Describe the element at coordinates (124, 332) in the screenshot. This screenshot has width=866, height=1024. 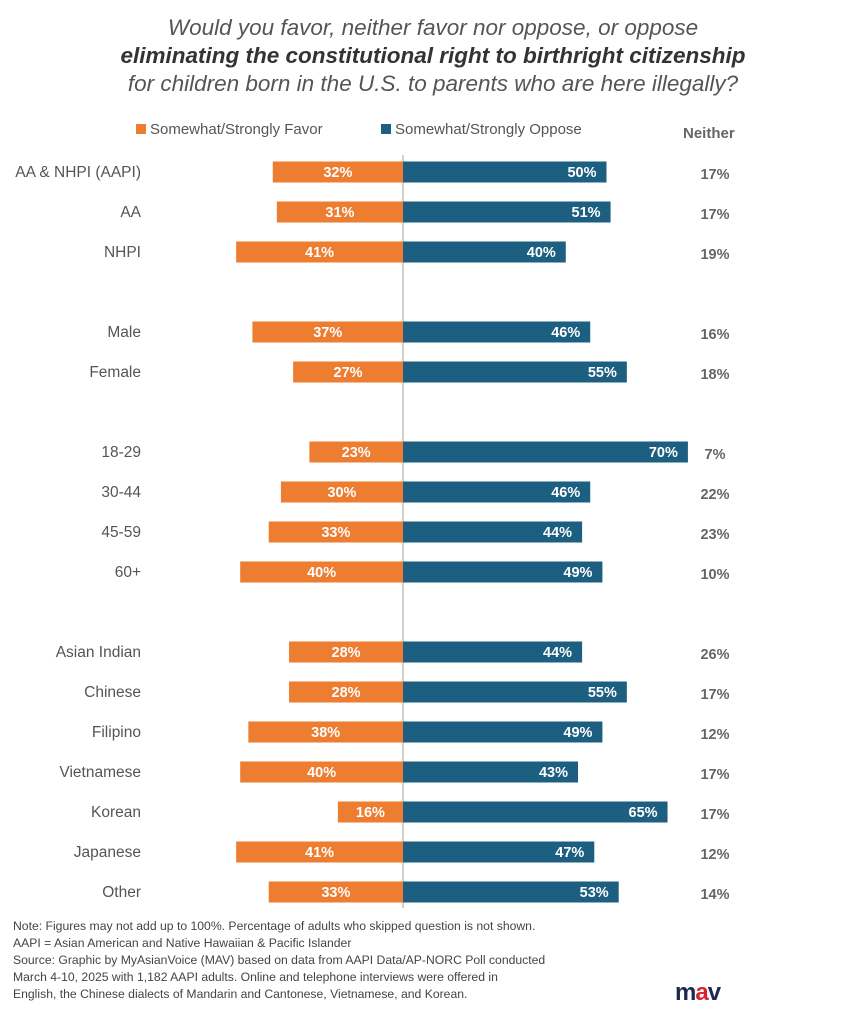
I see `category-label: Male` at that location.